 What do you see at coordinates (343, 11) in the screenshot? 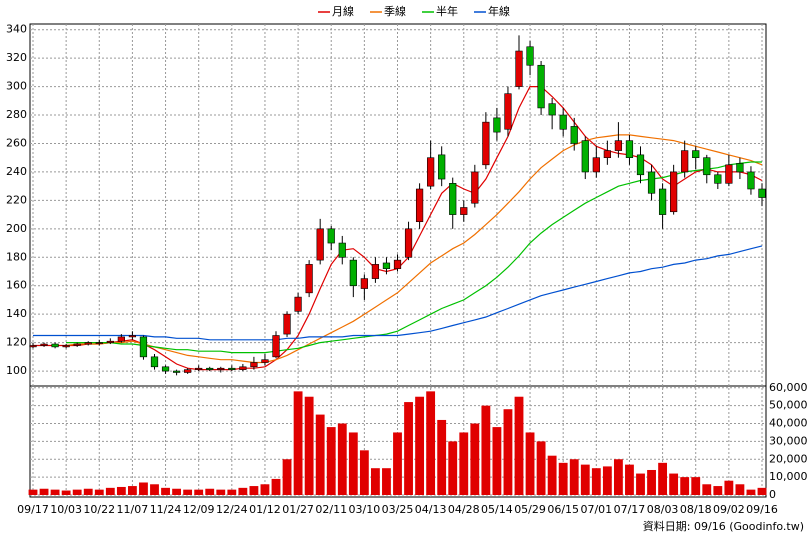
I see `legend-label: 月線` at bounding box center [343, 11].